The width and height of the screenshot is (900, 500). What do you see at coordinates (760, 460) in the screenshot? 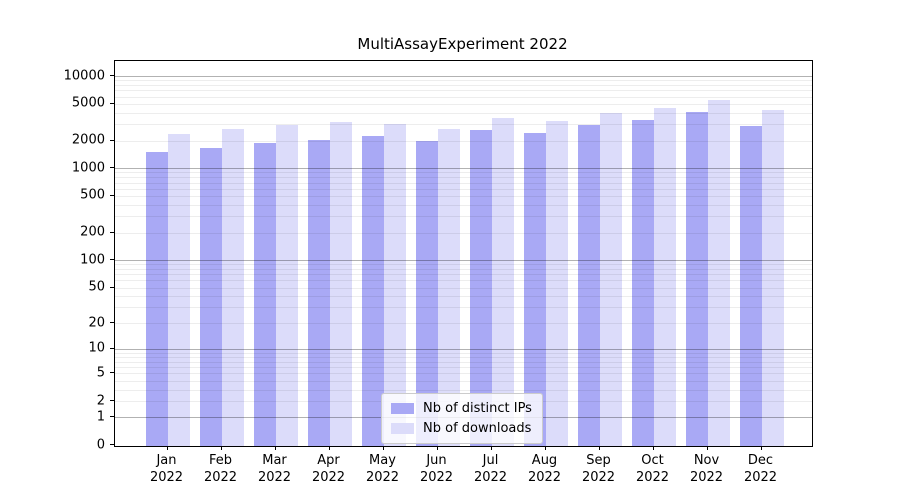
I see `month-label: Dec` at bounding box center [760, 460].